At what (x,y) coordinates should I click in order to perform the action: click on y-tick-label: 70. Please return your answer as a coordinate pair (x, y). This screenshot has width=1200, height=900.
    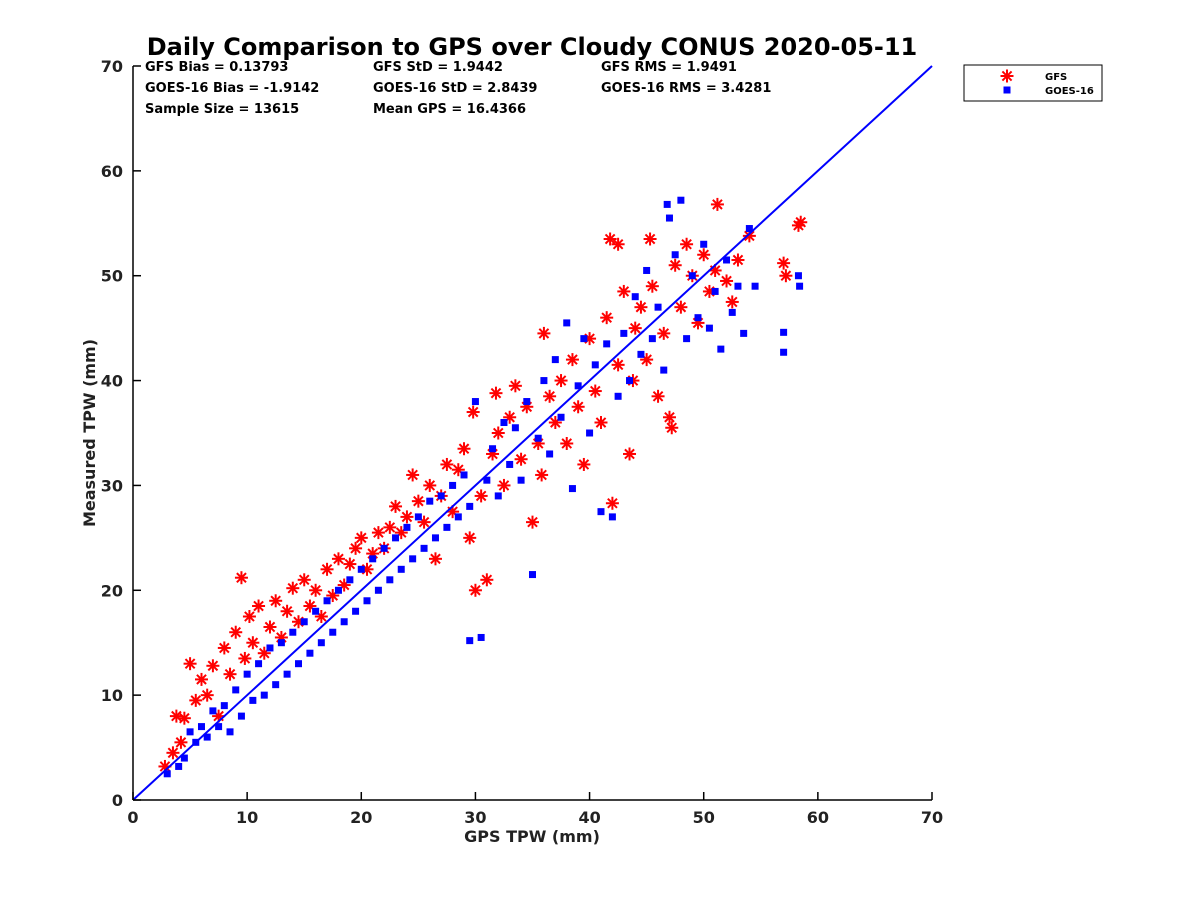
    Looking at the image, I should click on (112, 66).